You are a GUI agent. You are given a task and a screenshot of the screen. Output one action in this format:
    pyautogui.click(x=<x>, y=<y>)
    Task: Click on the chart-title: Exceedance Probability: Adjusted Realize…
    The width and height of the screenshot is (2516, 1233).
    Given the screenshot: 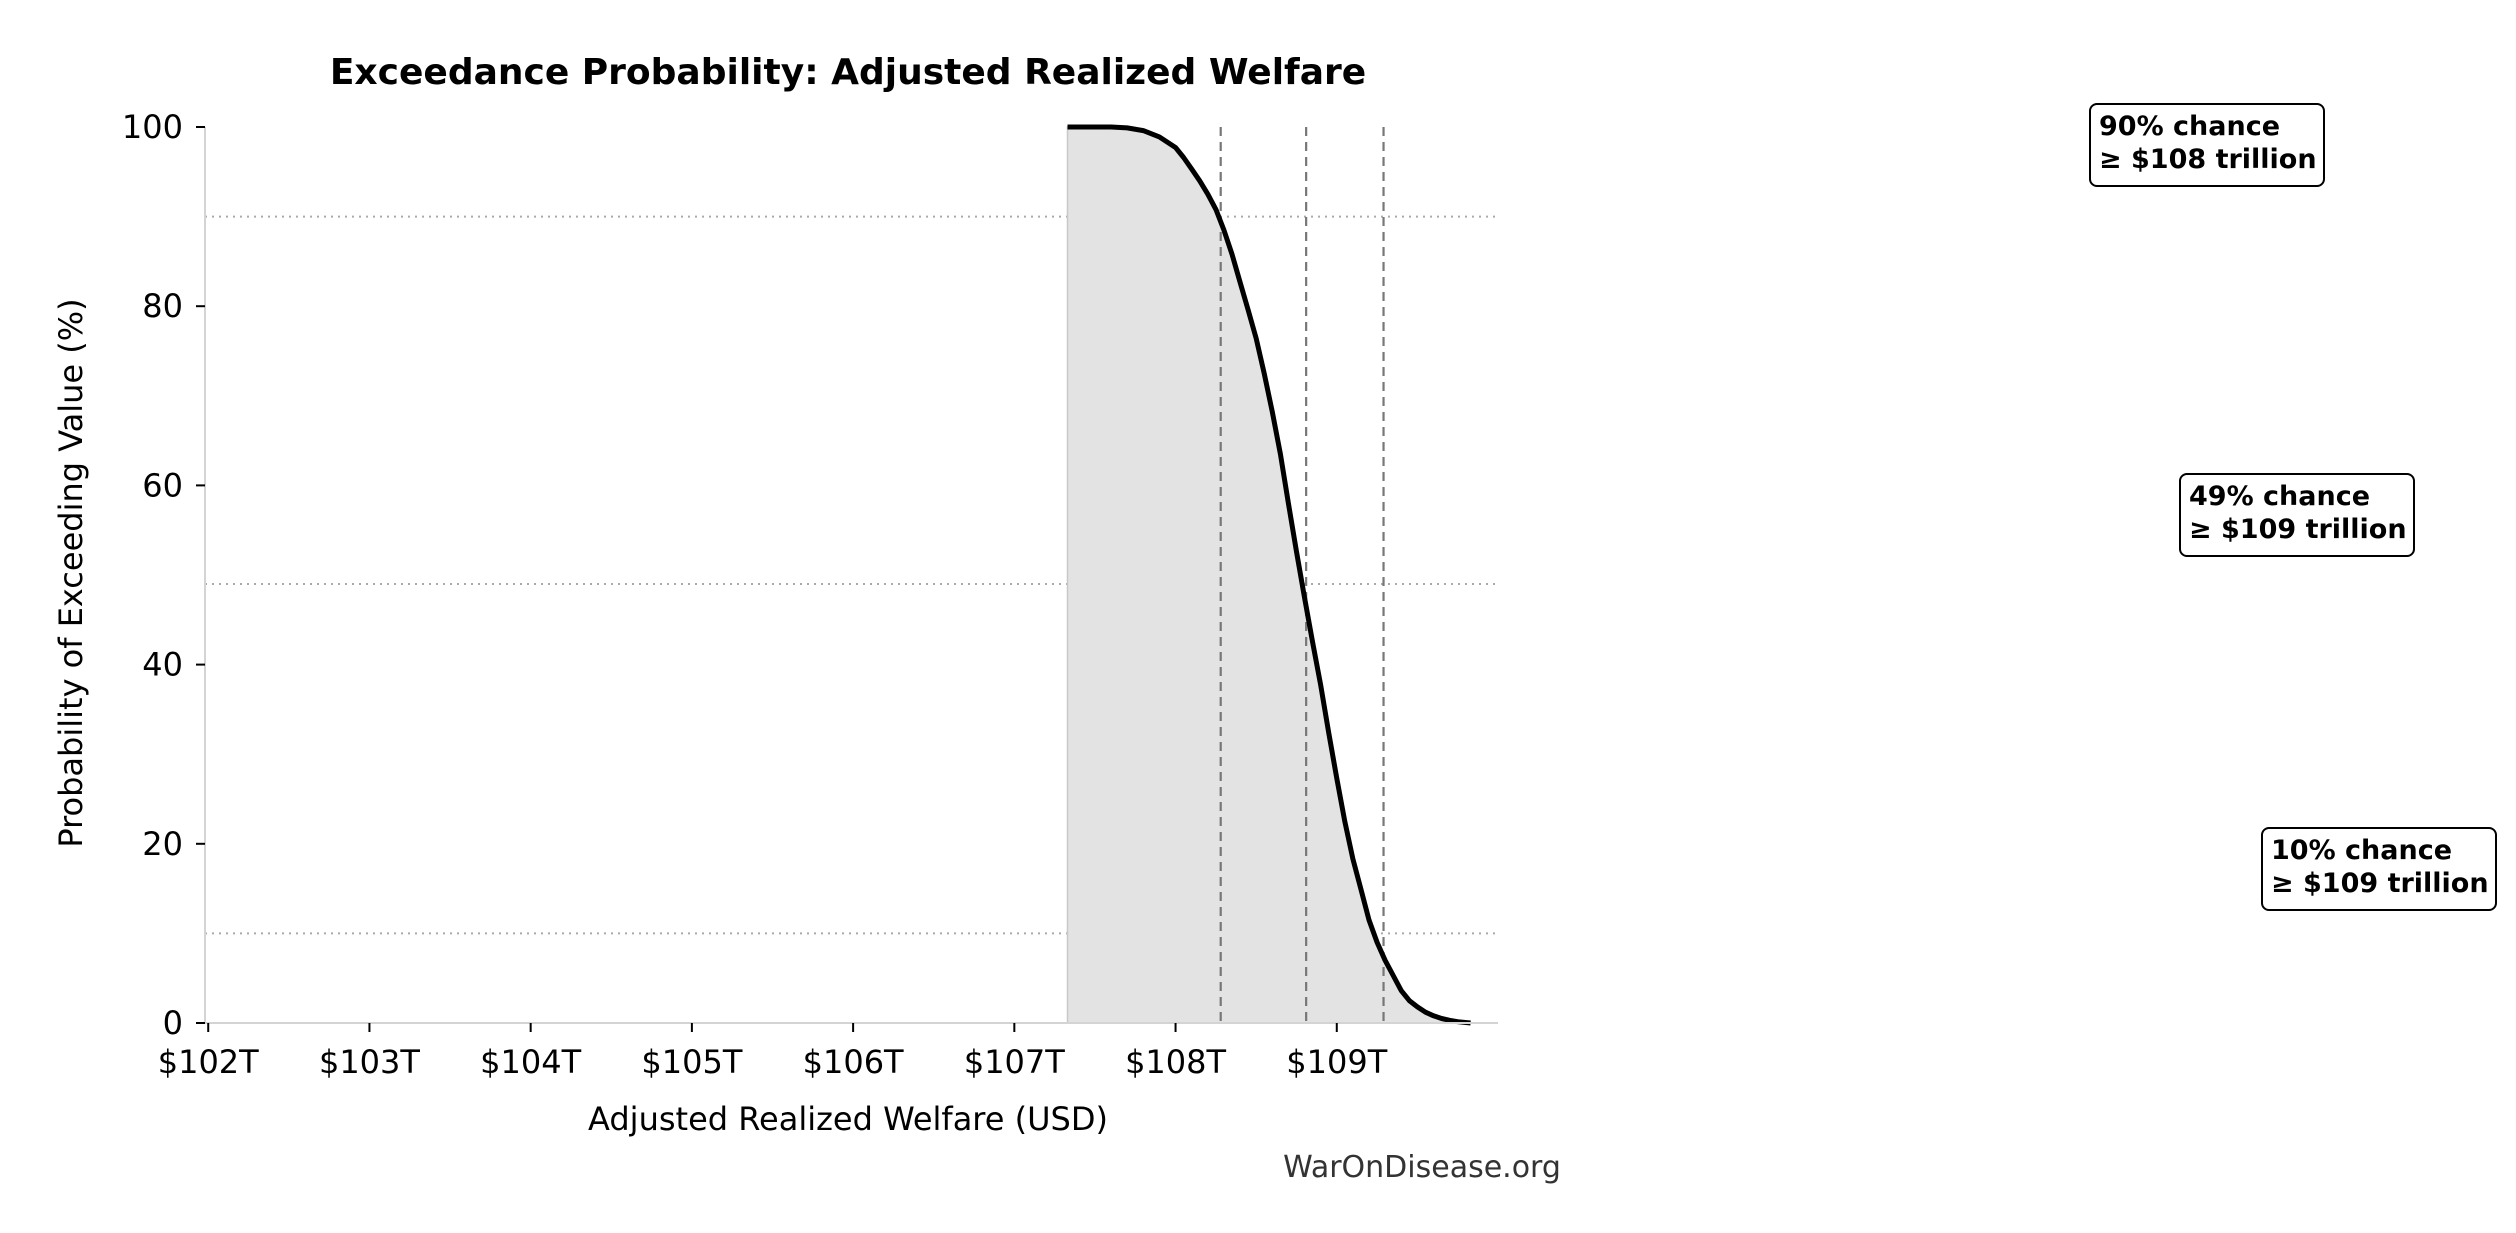 What is the action you would take?
    pyautogui.click(x=848, y=72)
    